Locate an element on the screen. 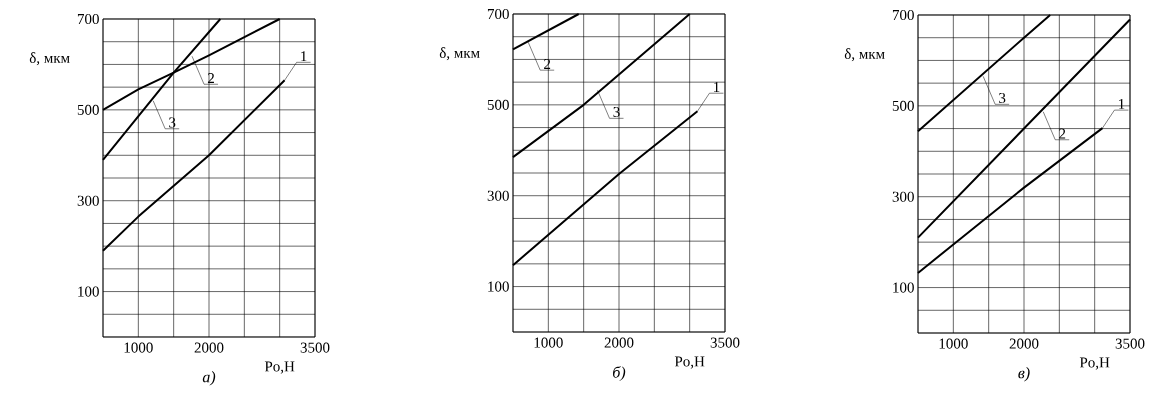  text: б) is located at coordinates (619, 373).